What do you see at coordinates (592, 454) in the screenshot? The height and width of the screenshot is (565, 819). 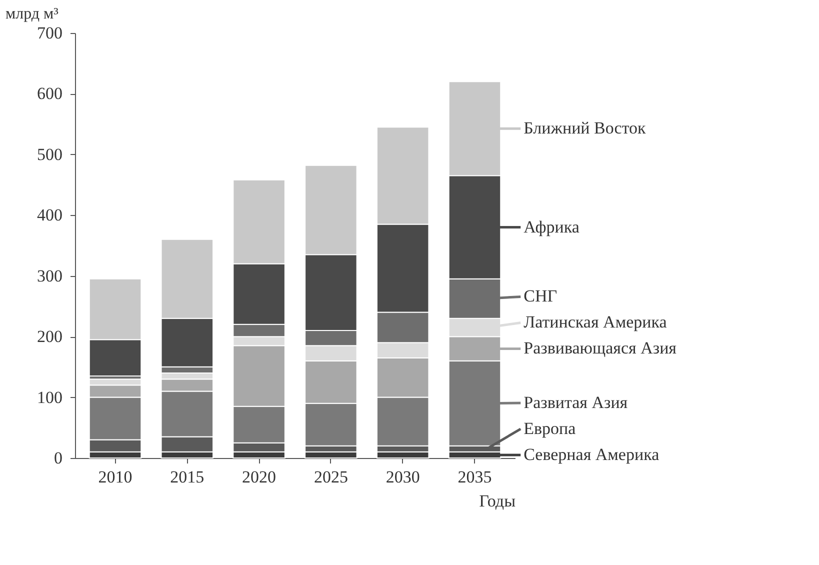 I see `legend-label: Северная Америка` at bounding box center [592, 454].